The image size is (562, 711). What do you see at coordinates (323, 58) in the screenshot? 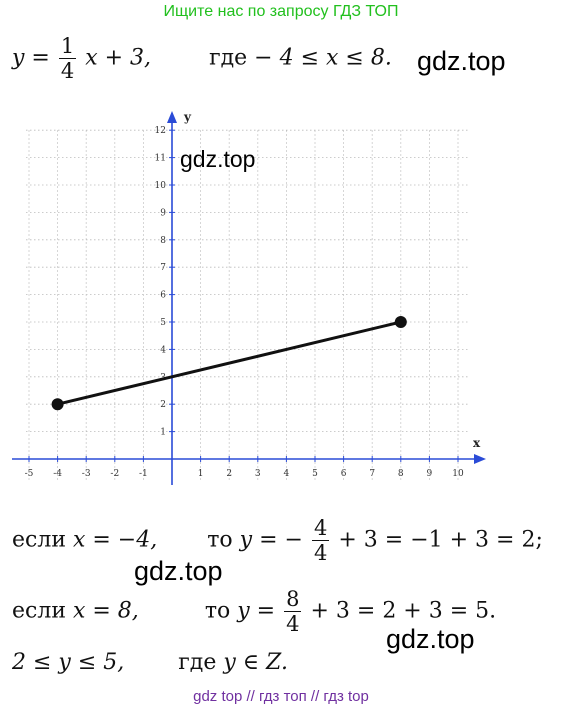
I see `equation-condition: − 4 ≤ x ≤ 8.` at bounding box center [323, 58].